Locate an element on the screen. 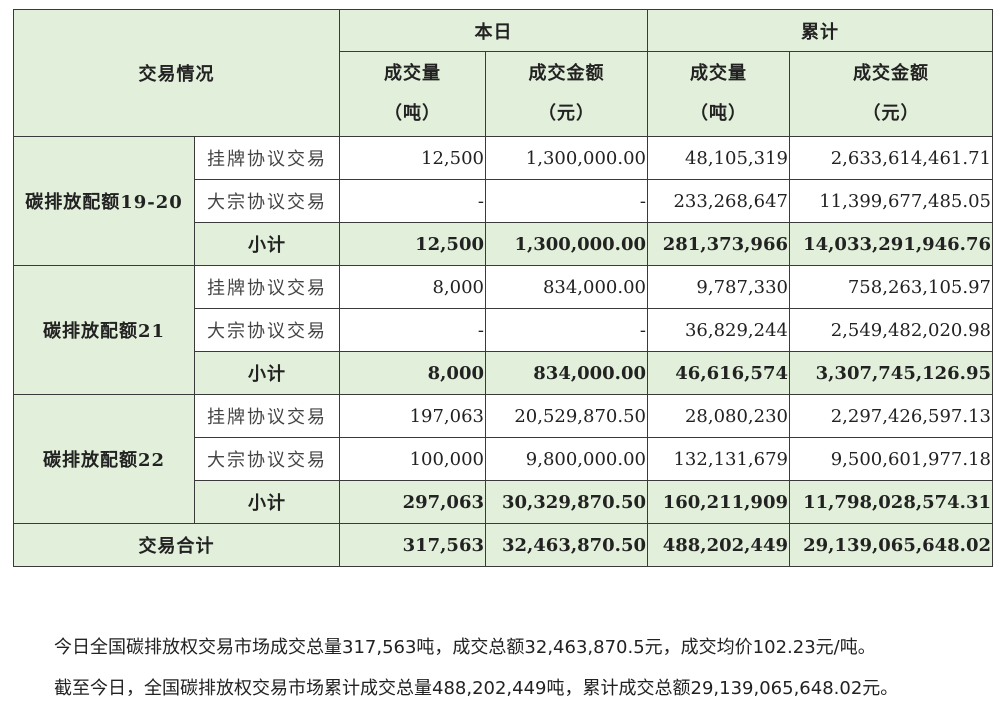  table-row: 大宗协议交易 - - 233,268,647 11,399,677,485.05 is located at coordinates (503, 201).